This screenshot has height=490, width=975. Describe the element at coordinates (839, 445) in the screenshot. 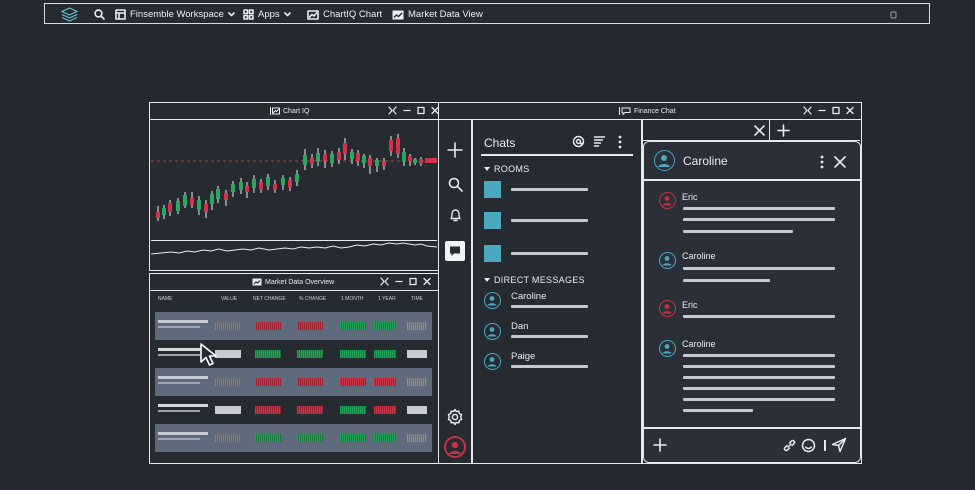

I see `send-icon` at that location.